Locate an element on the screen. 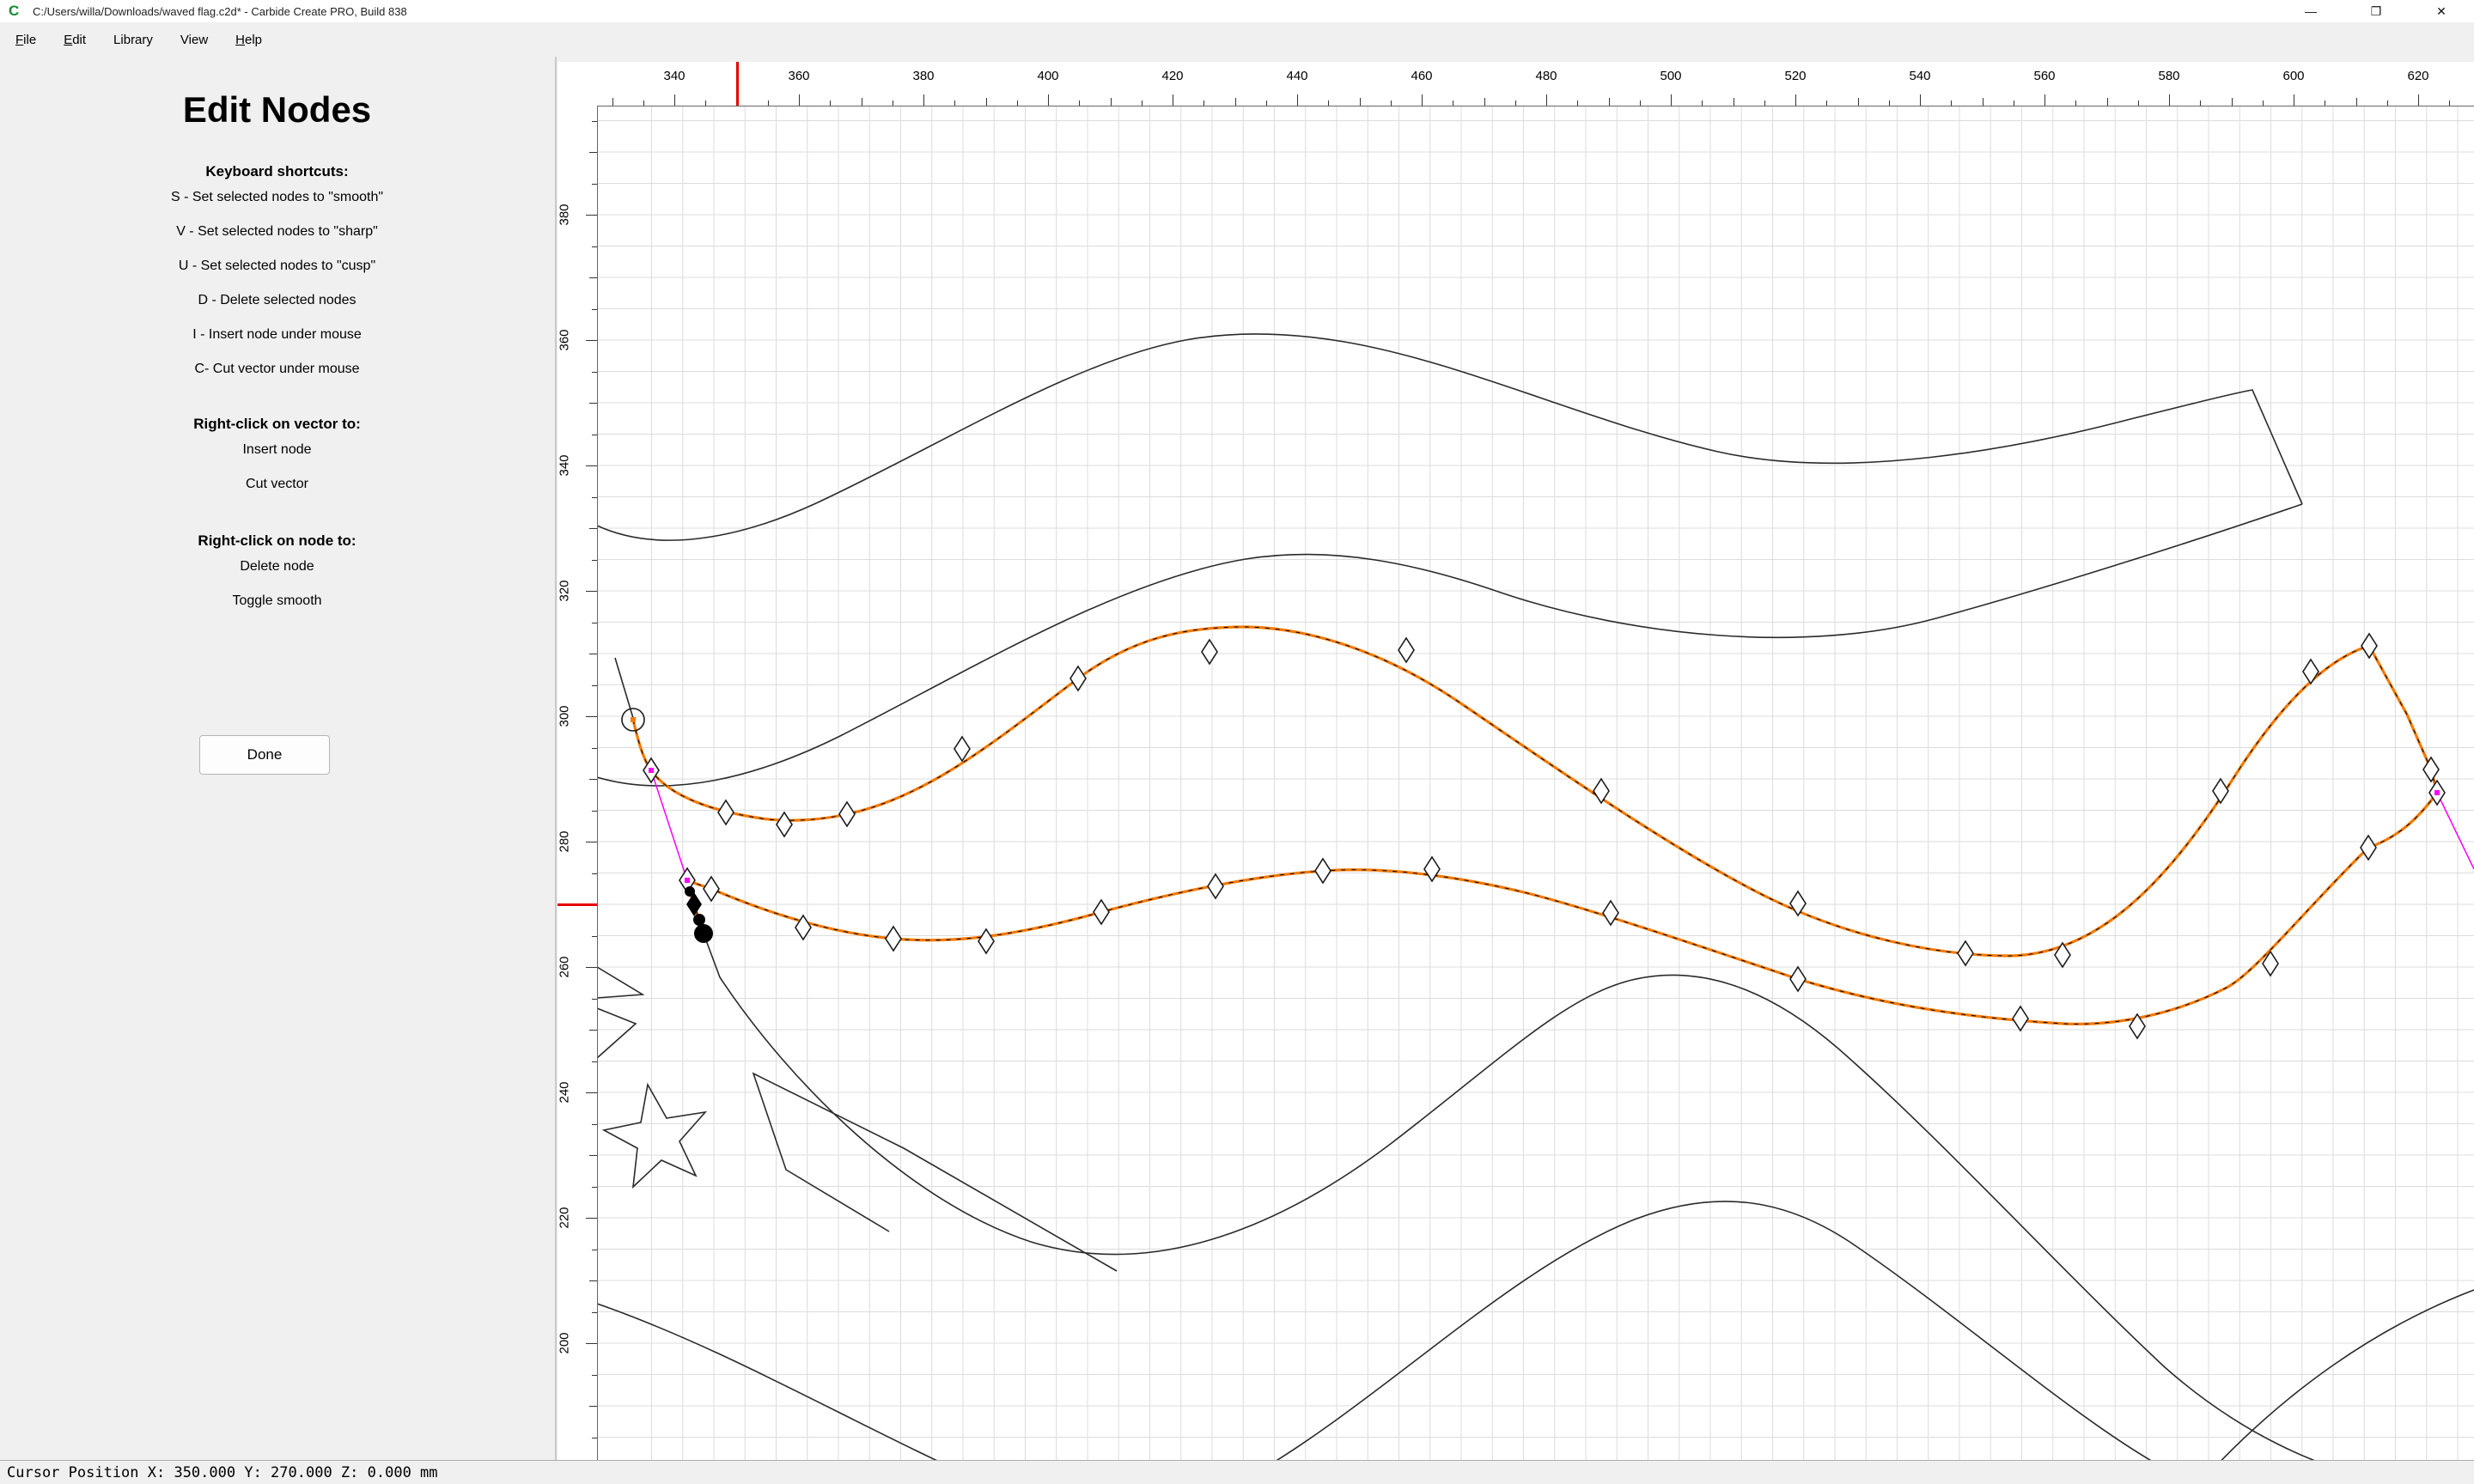  window-controls: — ❐ ✕ is located at coordinates (2376, 11).